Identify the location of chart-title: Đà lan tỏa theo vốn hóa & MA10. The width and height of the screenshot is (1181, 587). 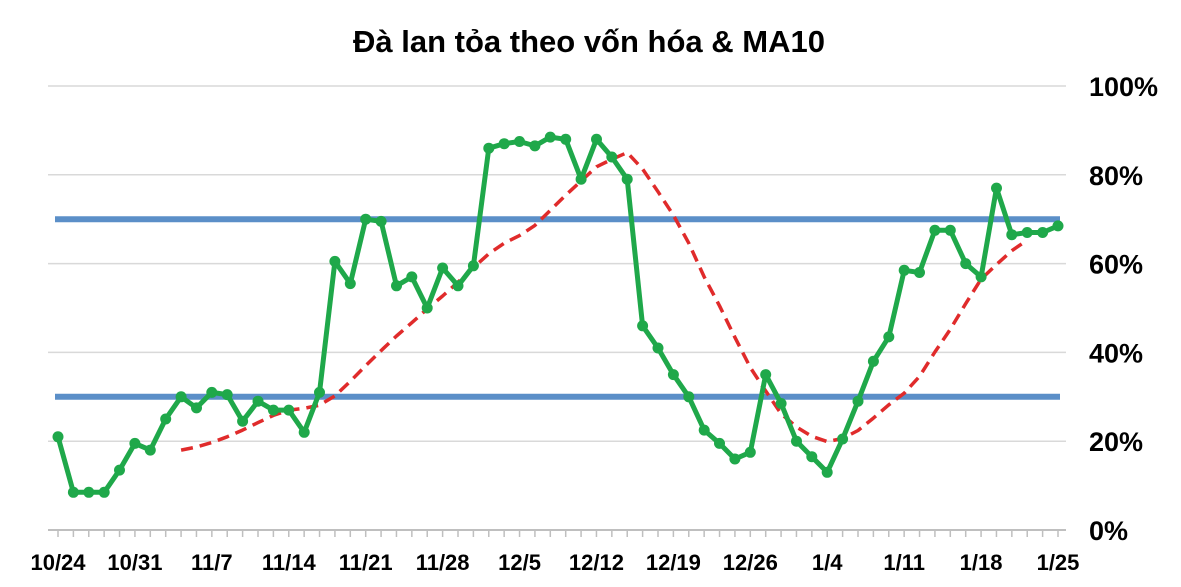
(589, 41).